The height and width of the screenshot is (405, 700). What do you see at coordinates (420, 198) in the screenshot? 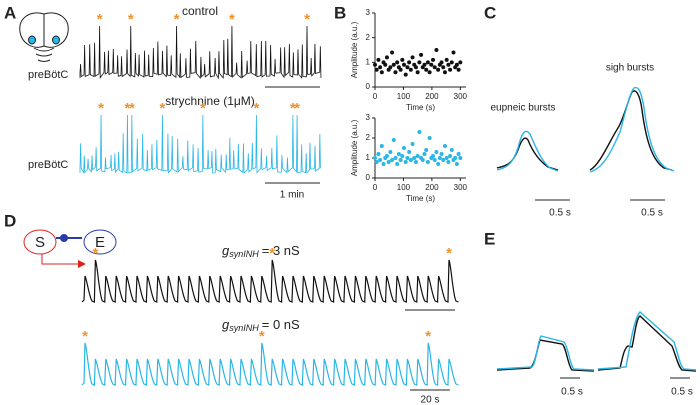
I see `x-axis-label: Time (s)` at bounding box center [420, 198].